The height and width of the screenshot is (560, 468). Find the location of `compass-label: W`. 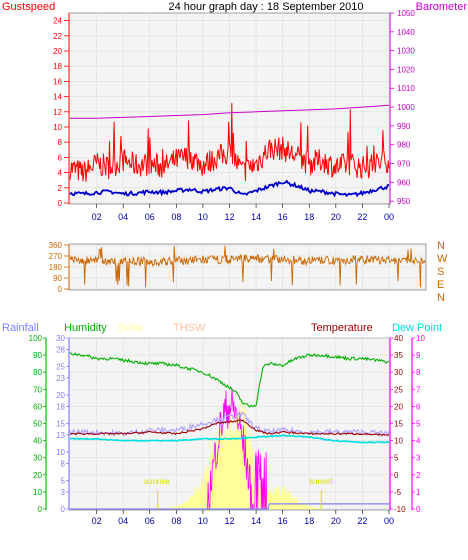

compass-label: W is located at coordinates (442, 259).